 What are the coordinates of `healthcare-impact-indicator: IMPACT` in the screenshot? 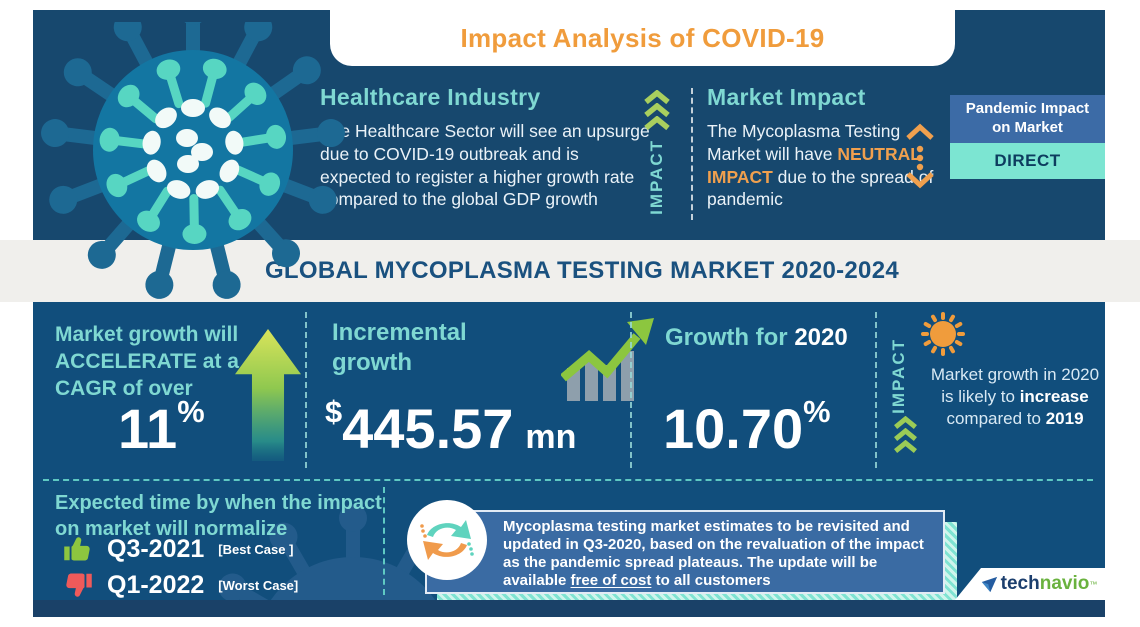 It's located at (657, 155).